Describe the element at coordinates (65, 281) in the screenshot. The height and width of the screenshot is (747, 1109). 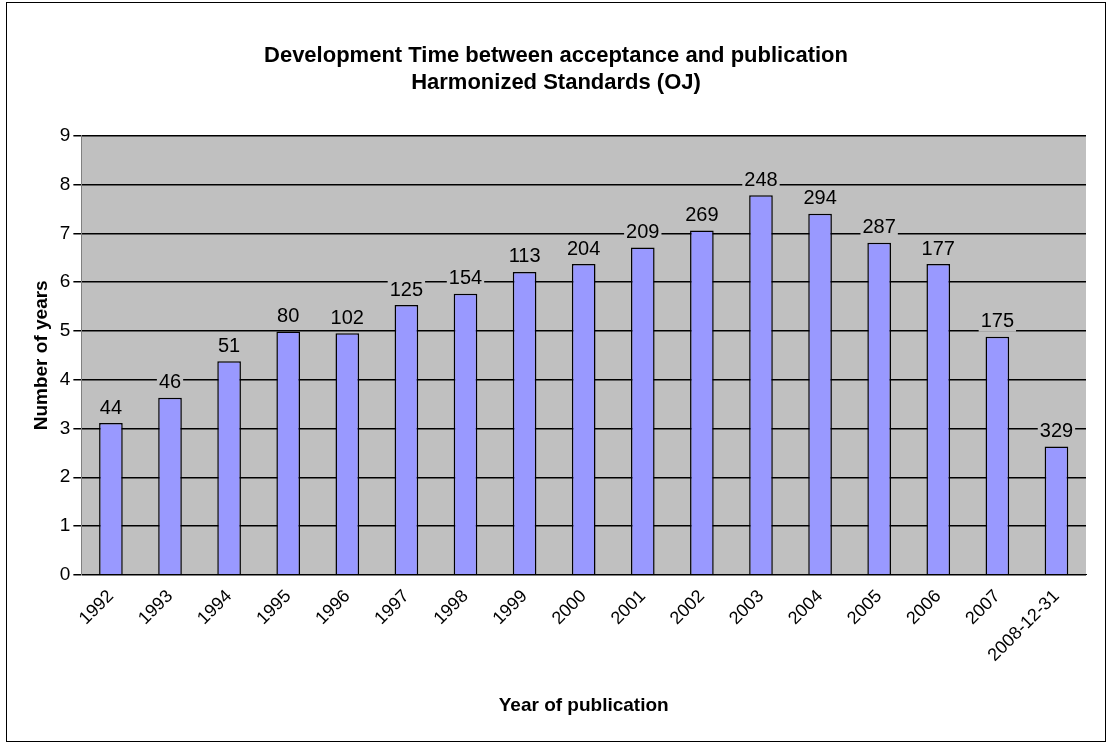
I see `y-tick-label: 6` at that location.